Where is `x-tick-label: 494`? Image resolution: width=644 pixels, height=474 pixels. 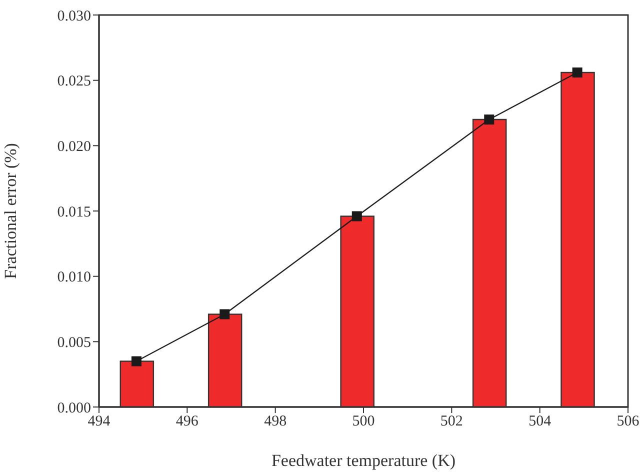 x-tick-label: 494 is located at coordinates (99, 422).